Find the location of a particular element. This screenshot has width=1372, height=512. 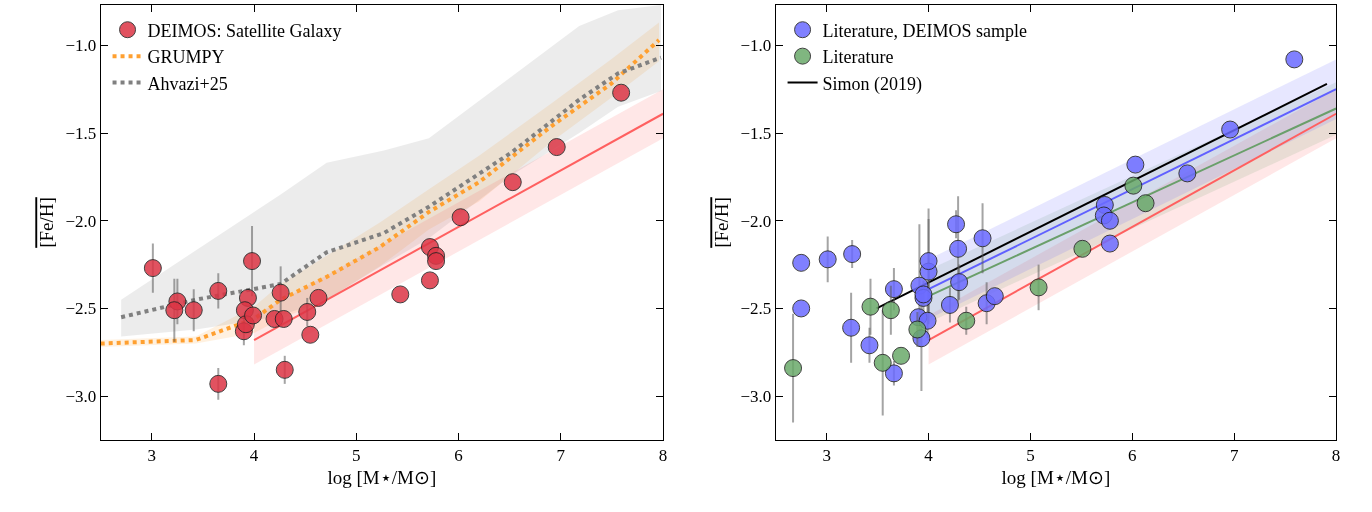

legend-label: Literature is located at coordinates (858, 57).